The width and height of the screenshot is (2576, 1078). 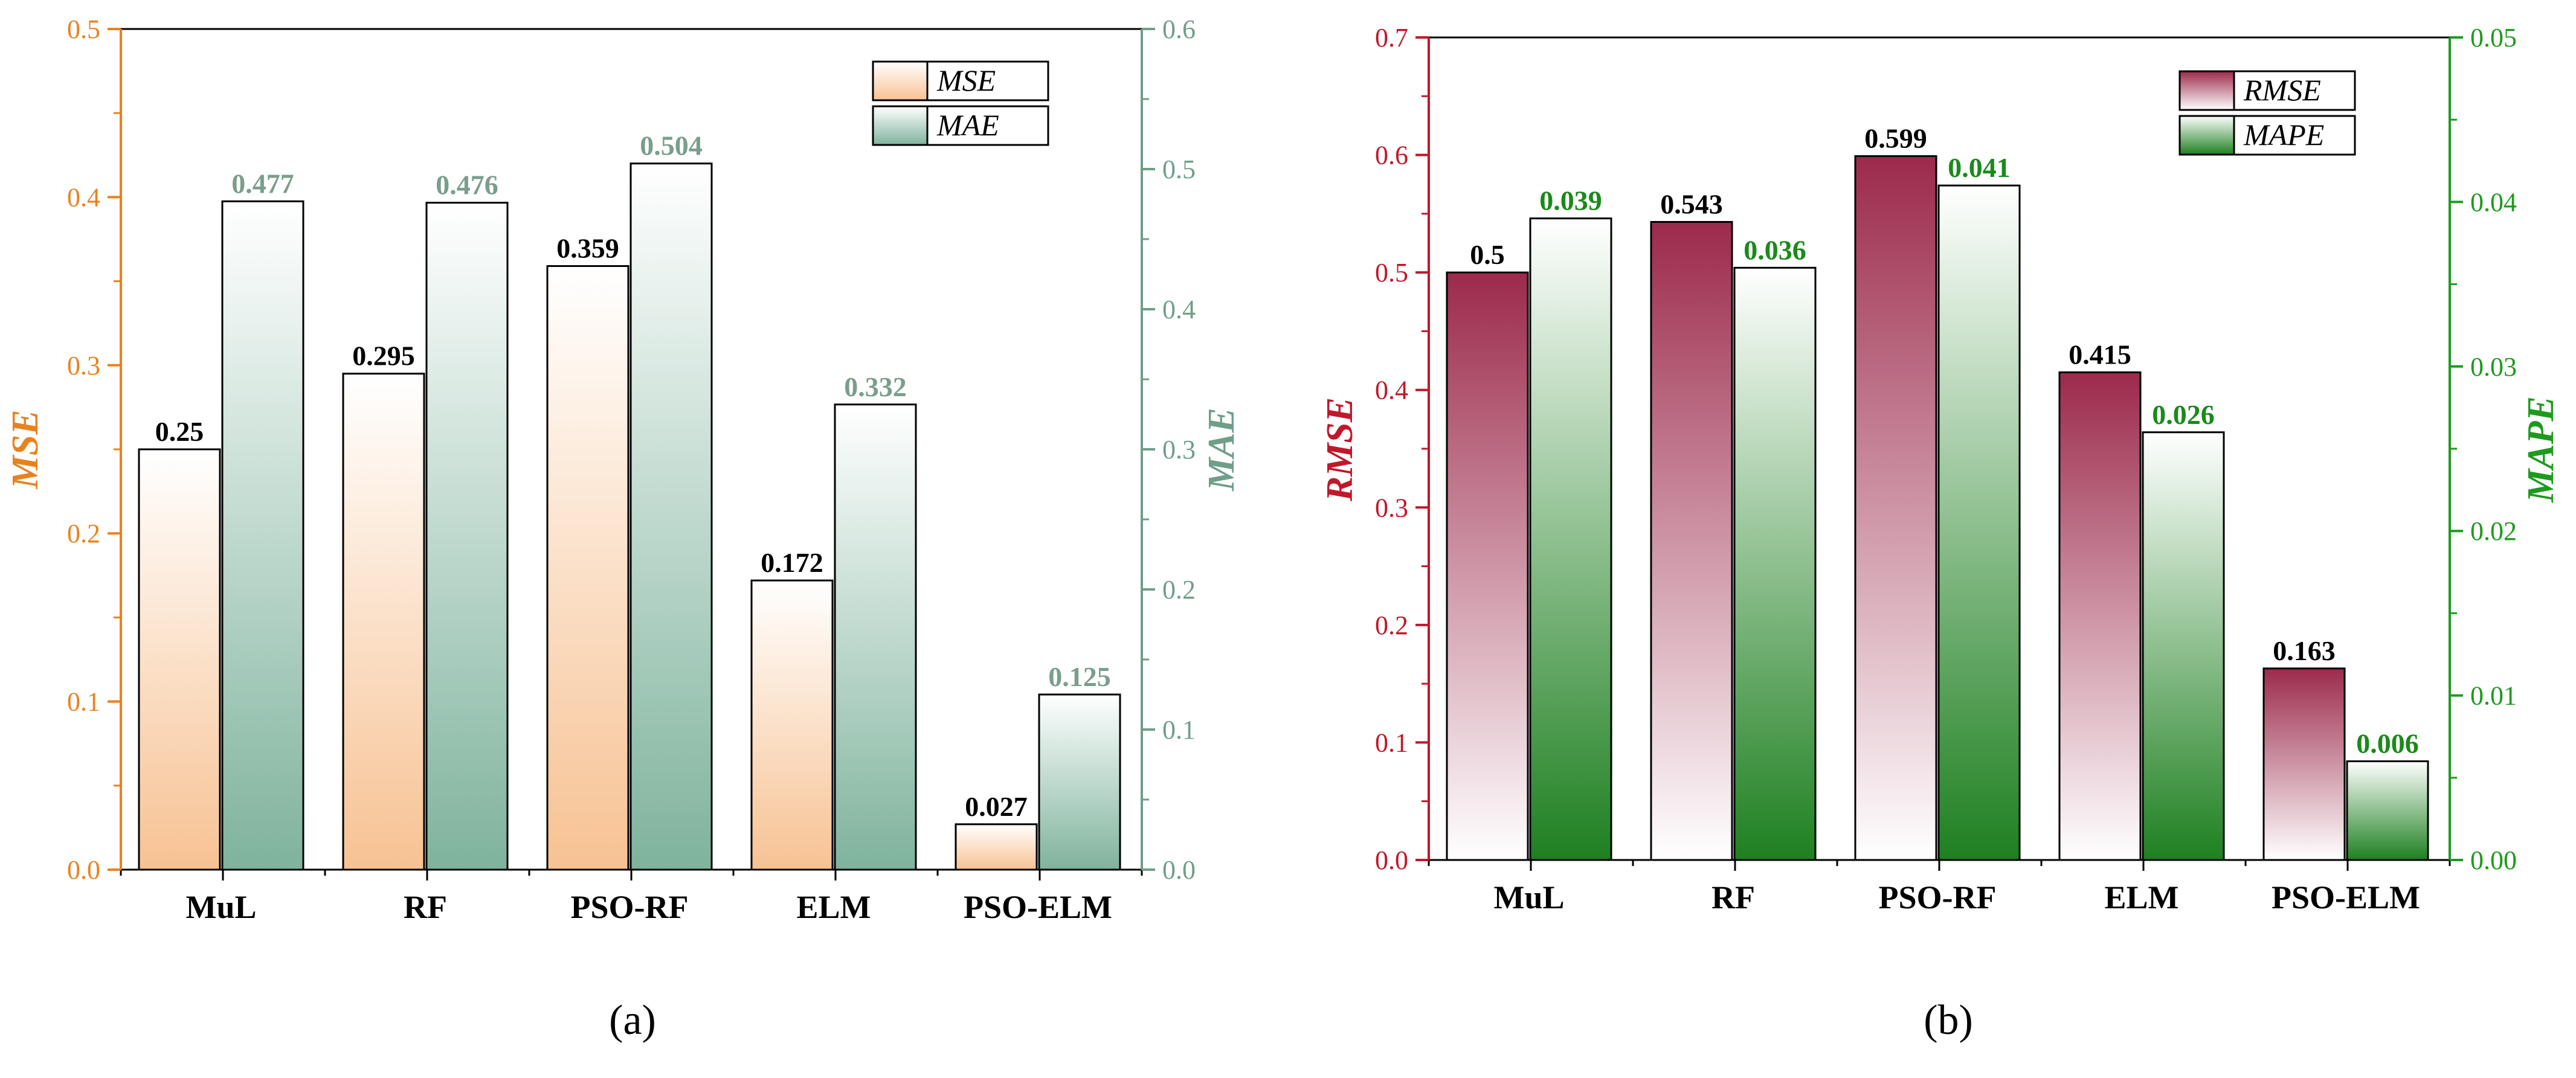 I want to click on right-axis-tick-label: 0.6, so click(x=1179, y=29).